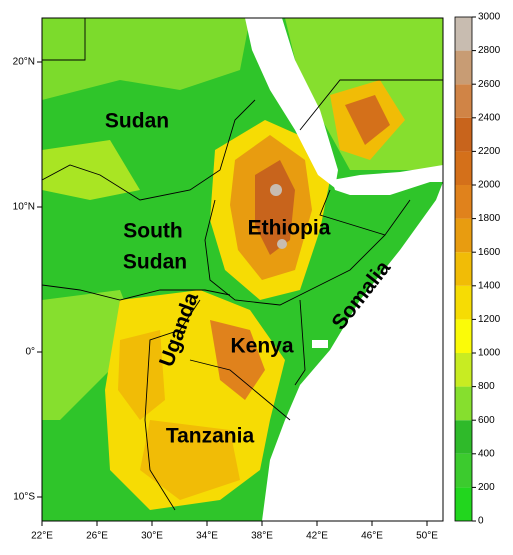 The image size is (513, 555). Describe the element at coordinates (489, 285) in the screenshot. I see `colorbar-label: 1400` at that location.